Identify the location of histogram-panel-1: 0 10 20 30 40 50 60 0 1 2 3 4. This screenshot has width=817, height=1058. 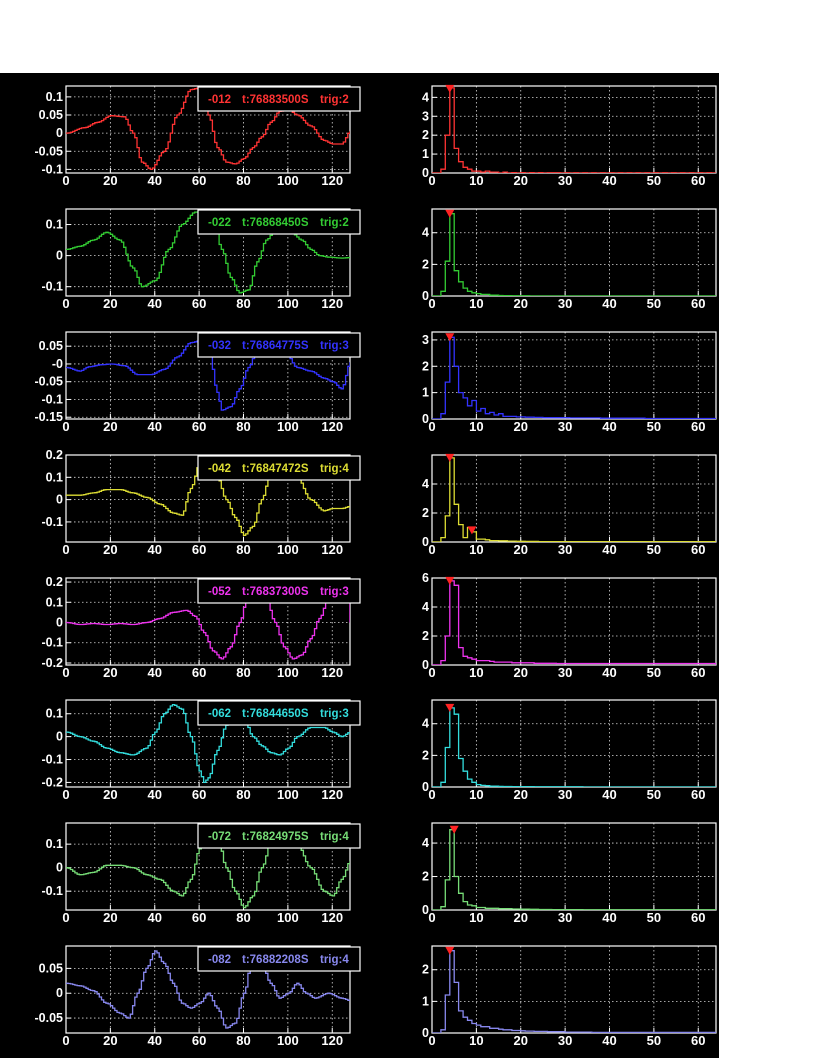
(569, 136).